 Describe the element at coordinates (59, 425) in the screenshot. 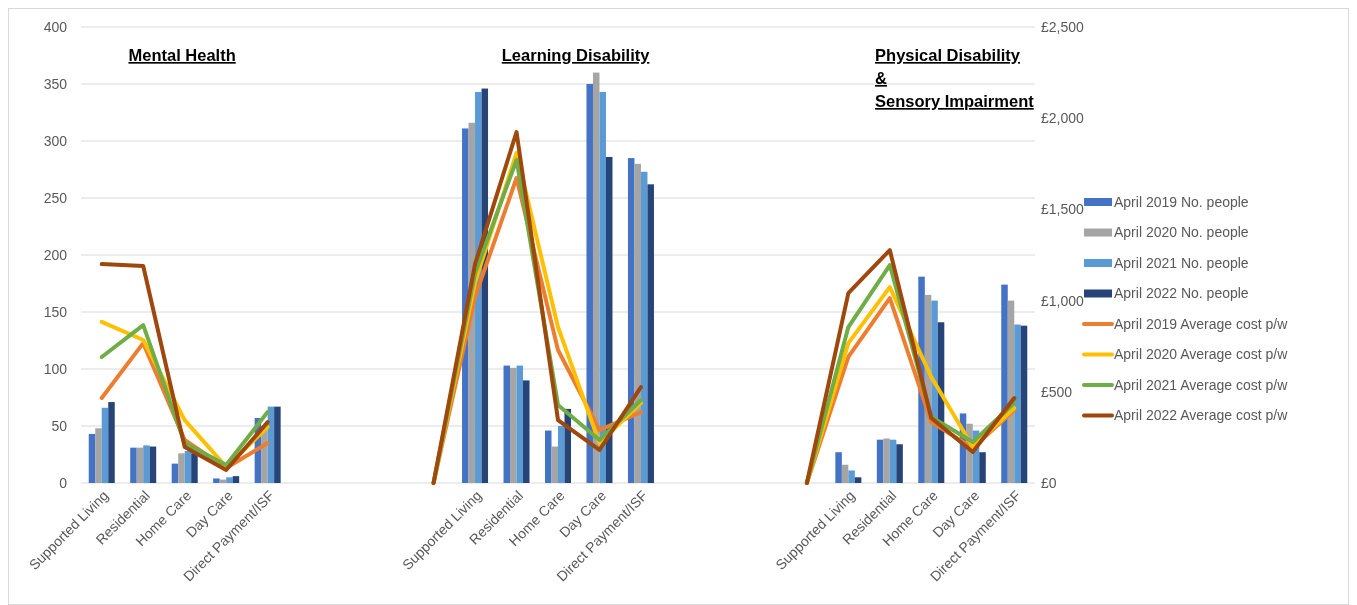

I see `y-tick-label: 50` at that location.